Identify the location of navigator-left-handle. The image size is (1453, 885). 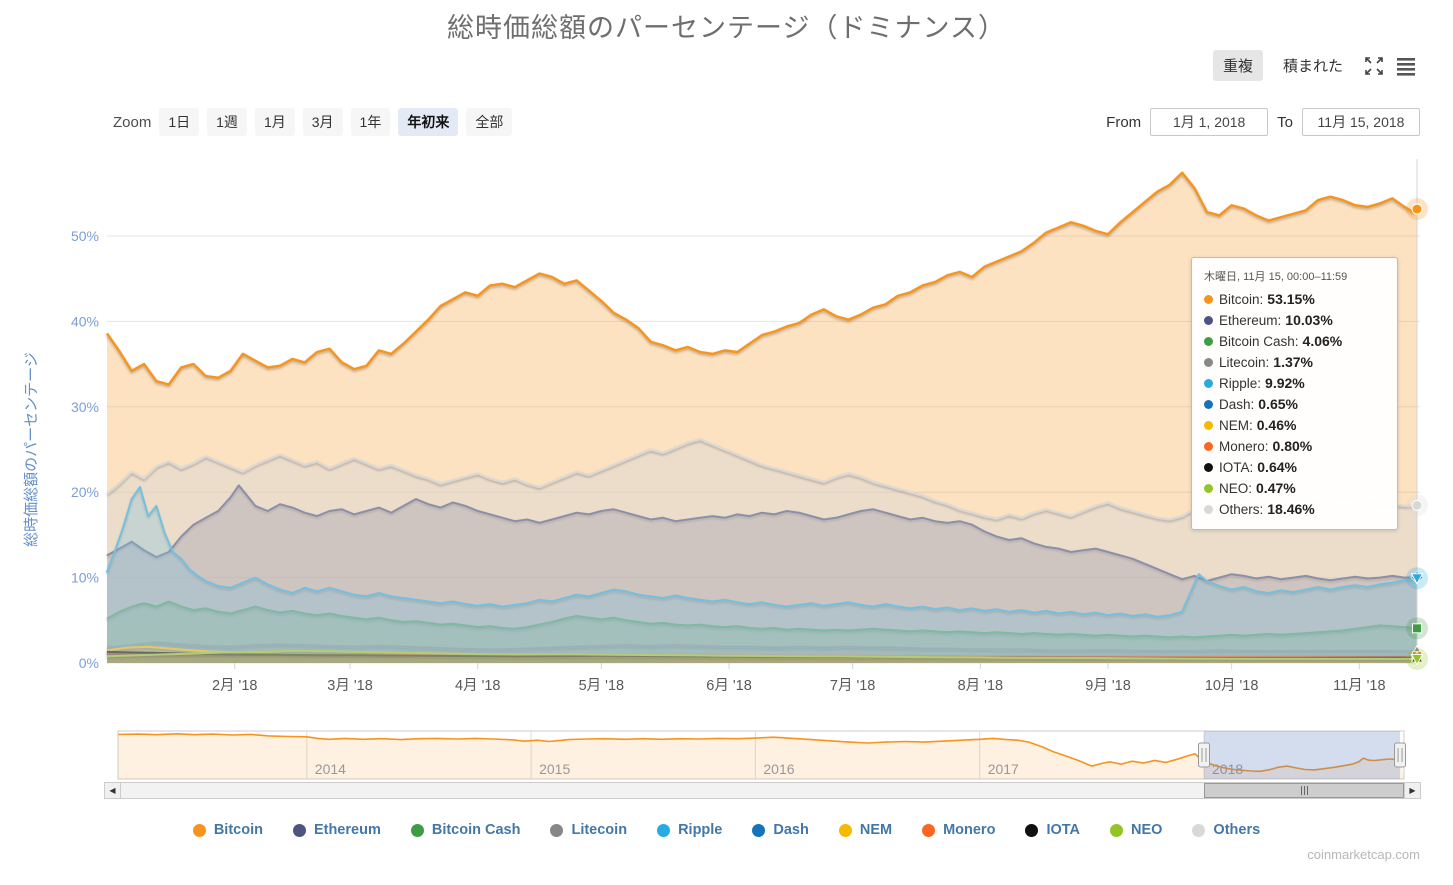
(1204, 755).